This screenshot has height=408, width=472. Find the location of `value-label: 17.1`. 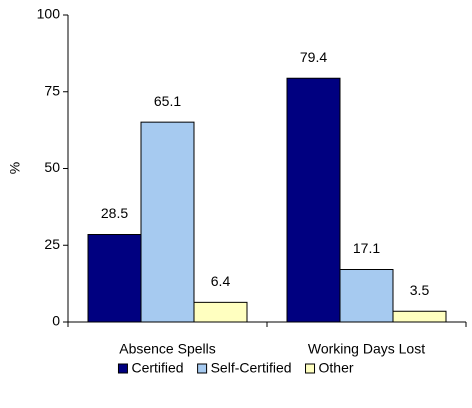

value-label: 17.1 is located at coordinates (366, 248).